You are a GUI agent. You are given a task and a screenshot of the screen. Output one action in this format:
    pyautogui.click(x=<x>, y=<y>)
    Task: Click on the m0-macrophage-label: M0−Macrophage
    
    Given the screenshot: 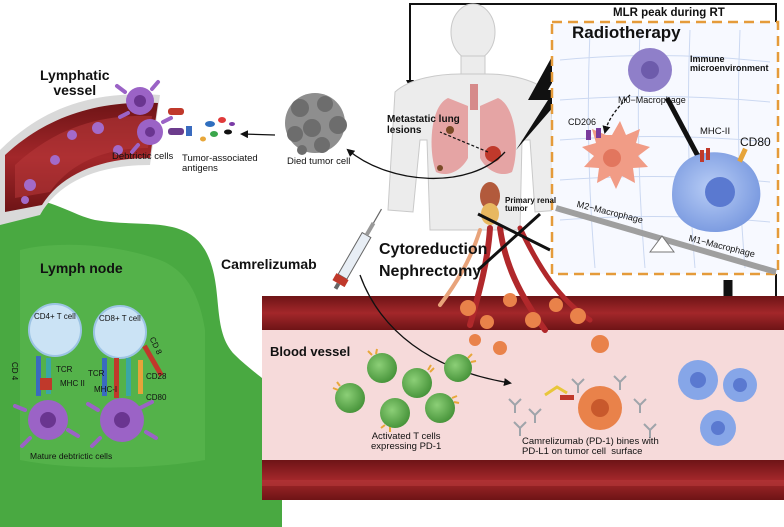 What is the action you would take?
    pyautogui.click(x=652, y=100)
    